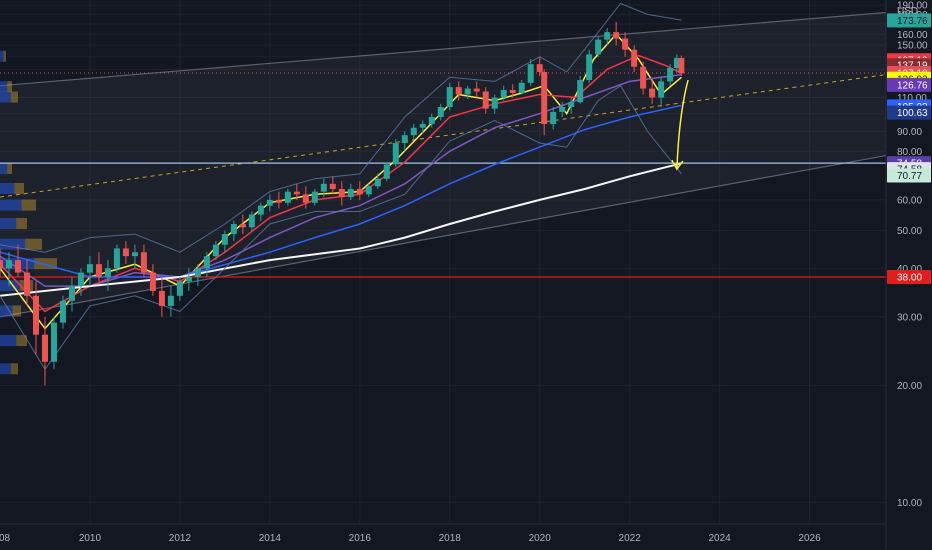 This screenshot has width=932, height=550. Describe the element at coordinates (443, 49) in the screenshot. I see `channel-upper-line` at that location.